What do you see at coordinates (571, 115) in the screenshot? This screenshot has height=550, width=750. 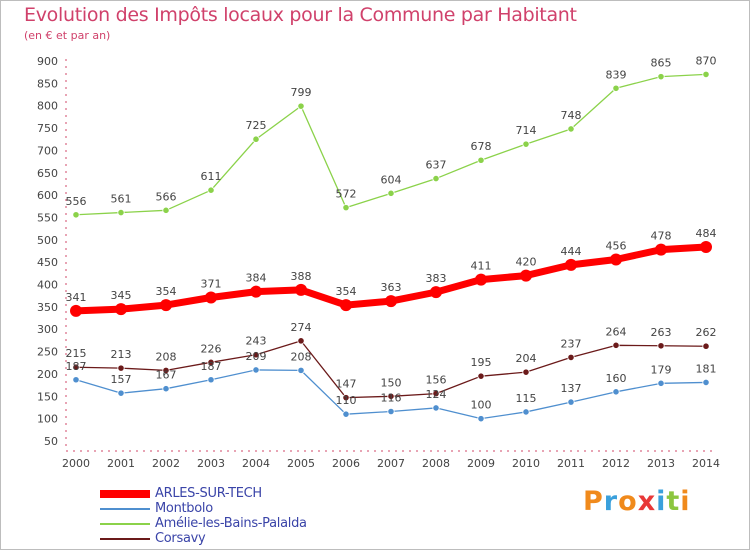 I see `data-label-amelie-les-bains-palalda: 748` at bounding box center [571, 115].